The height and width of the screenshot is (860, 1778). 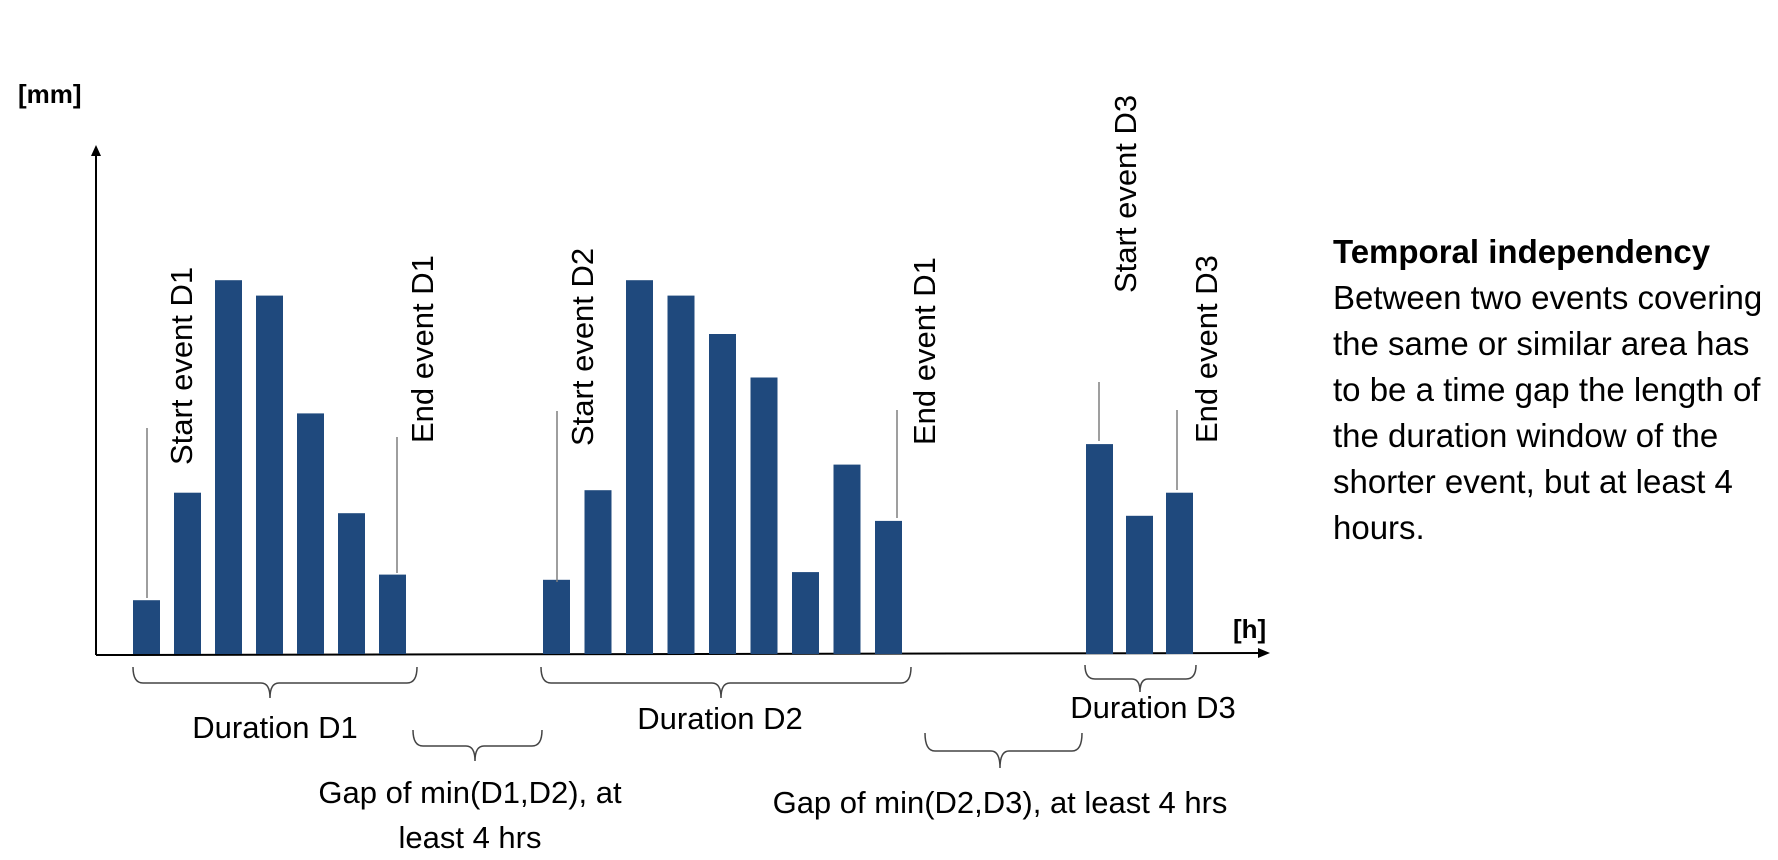 What do you see at coordinates (1140, 678) in the screenshot?
I see `duration-brace-d3` at bounding box center [1140, 678].